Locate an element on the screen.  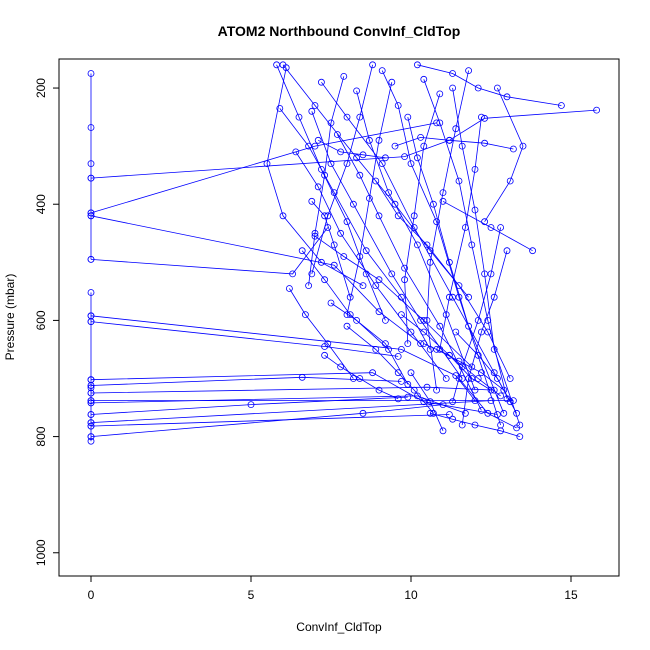
x-tick-label: 10 is located at coordinates (411, 595).